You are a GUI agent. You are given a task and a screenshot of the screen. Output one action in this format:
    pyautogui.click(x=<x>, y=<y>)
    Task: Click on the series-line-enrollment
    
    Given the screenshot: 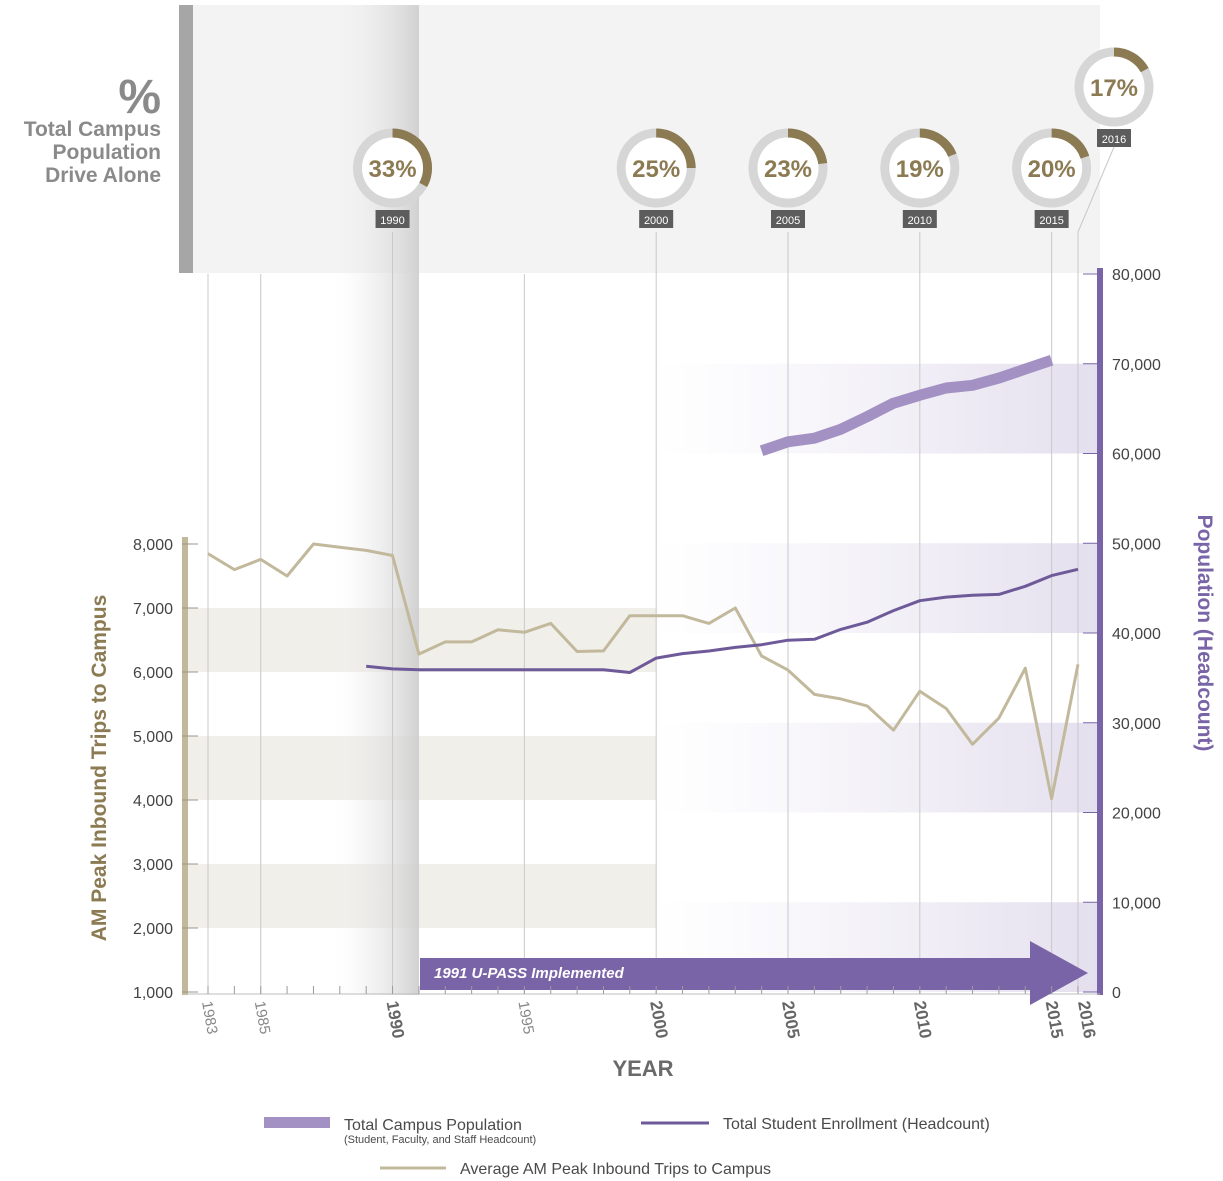 What is the action you would take?
    pyautogui.click(x=722, y=620)
    